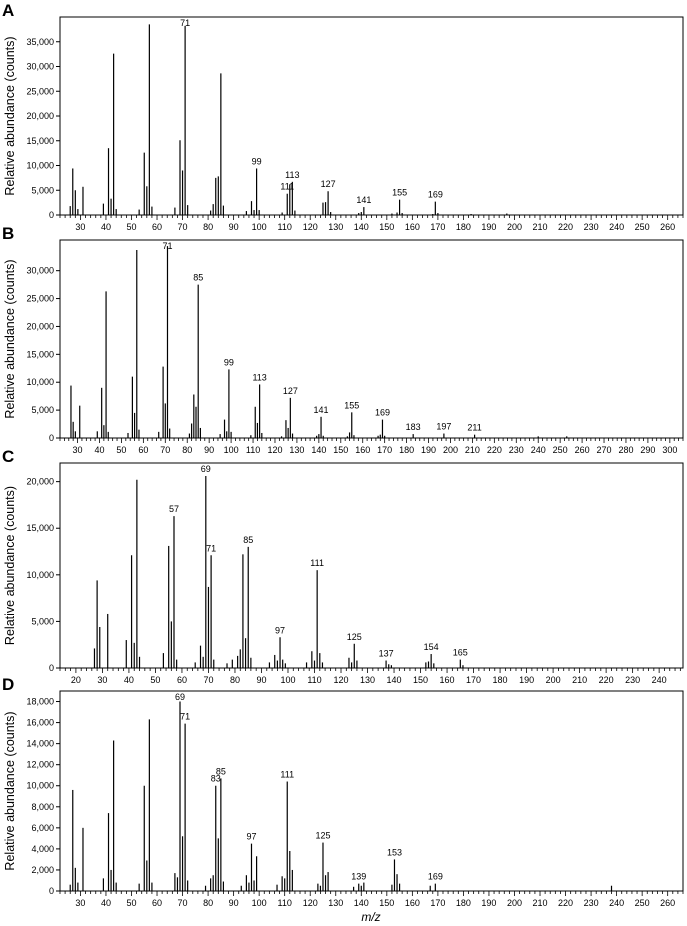 This screenshot has height=926, width=687. I want to click on peak-label: 111, so click(317, 563).